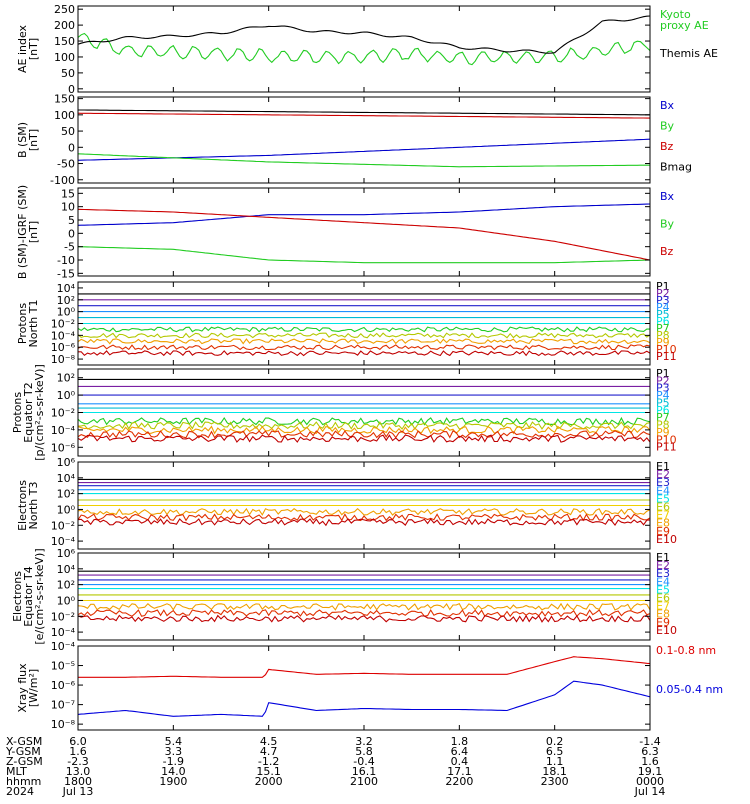  What do you see at coordinates (666, 349) in the screenshot?
I see `legend-entry: P10` at bounding box center [666, 349].